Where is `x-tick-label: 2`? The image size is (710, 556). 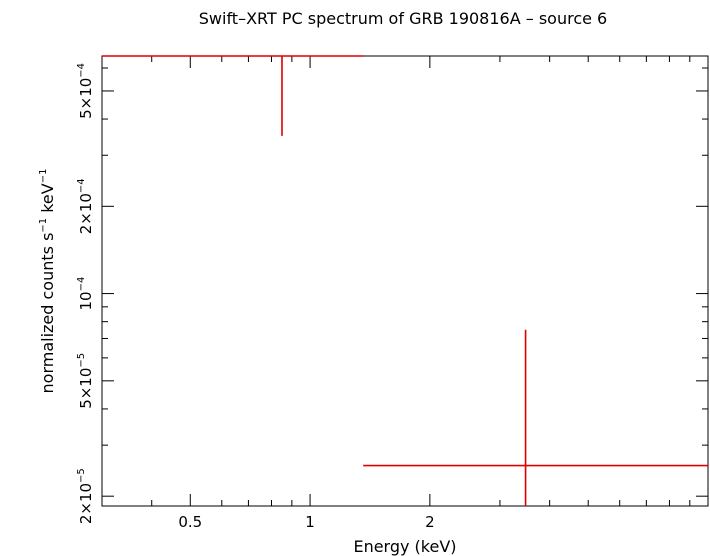 x-tick-label: 2 is located at coordinates (430, 522).